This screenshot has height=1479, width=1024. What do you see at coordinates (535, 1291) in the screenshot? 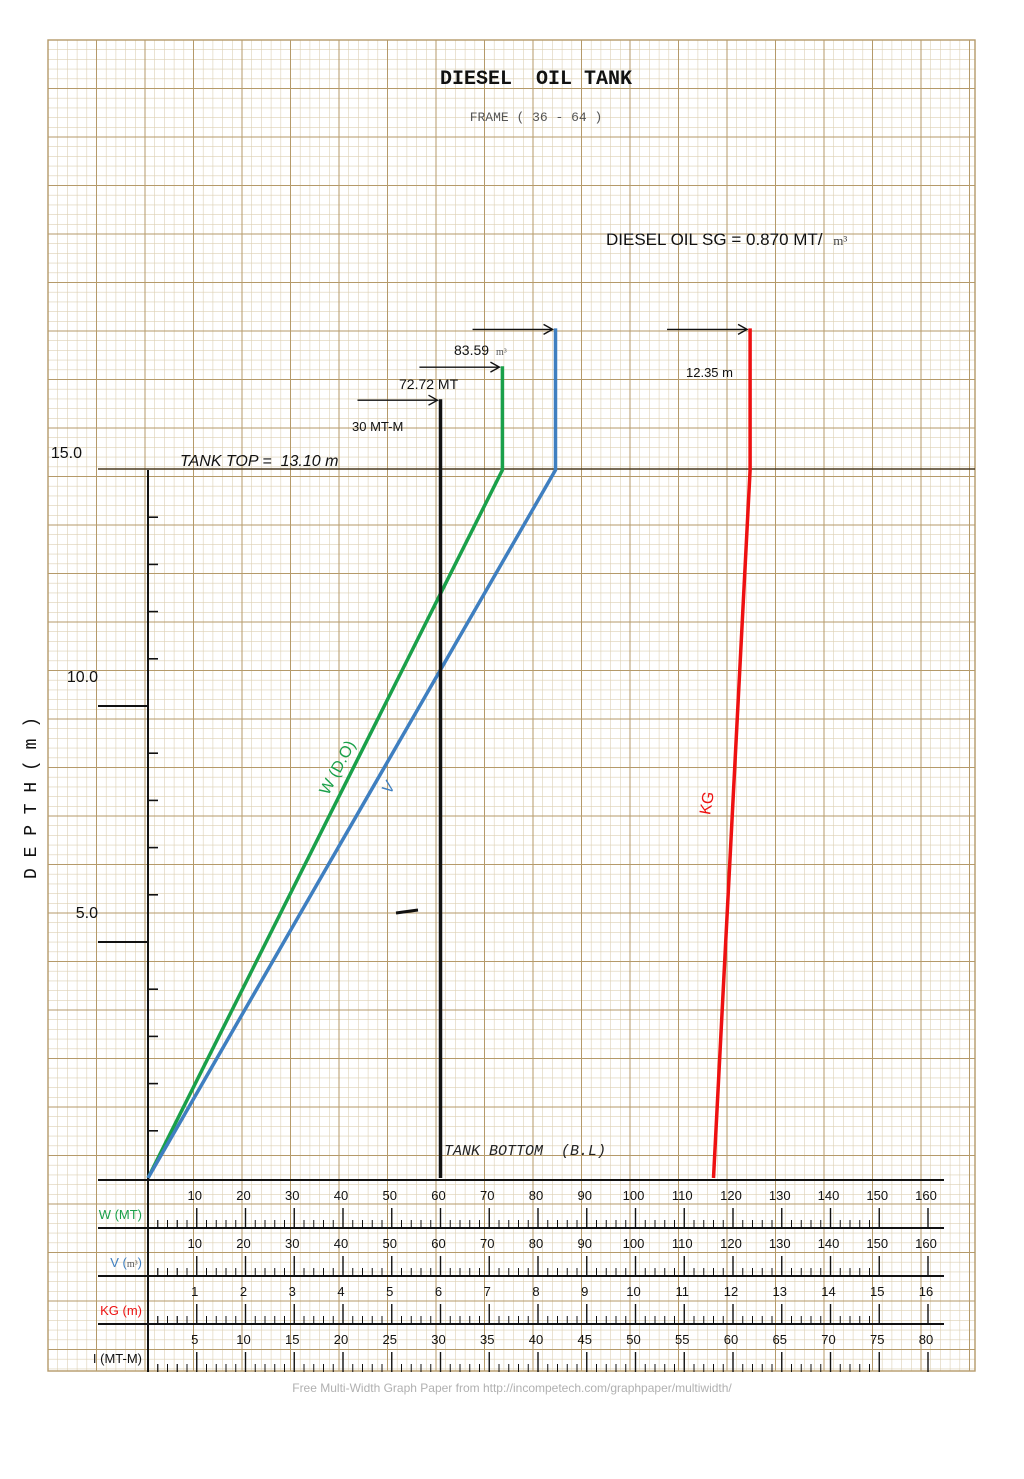
I see `x-tick-label: 8` at bounding box center [535, 1291].